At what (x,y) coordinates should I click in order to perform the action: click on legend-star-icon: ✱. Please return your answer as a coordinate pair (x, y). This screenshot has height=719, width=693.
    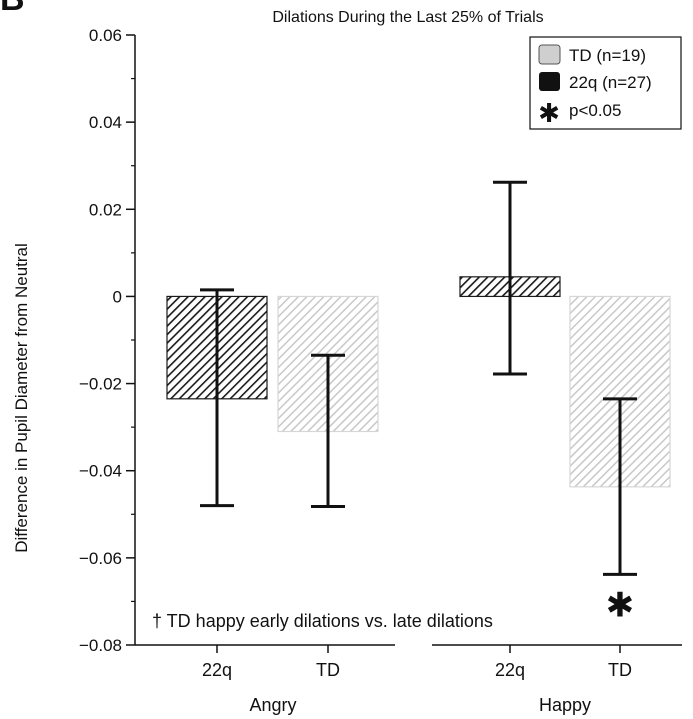
    Looking at the image, I should click on (549, 114).